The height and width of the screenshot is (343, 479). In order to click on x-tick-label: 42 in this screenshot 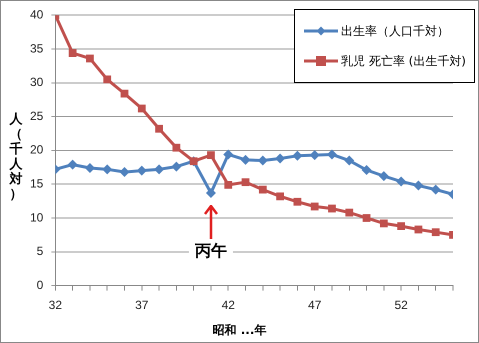, I will do `click(229, 305)`.